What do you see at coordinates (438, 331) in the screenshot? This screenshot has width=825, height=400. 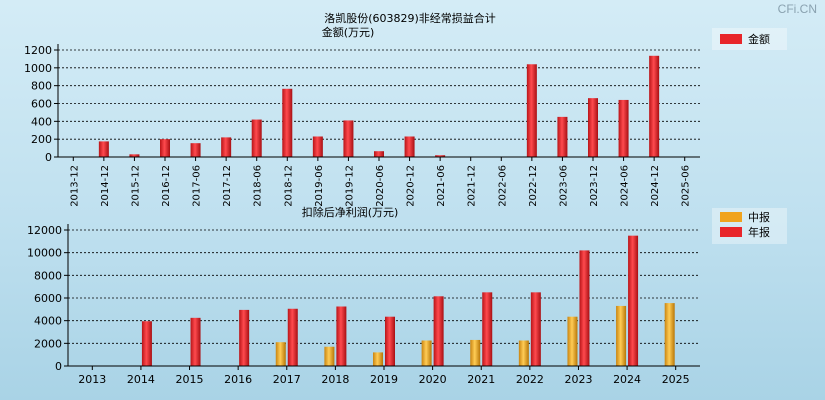 I see `bar-年报-2020` at bounding box center [438, 331].